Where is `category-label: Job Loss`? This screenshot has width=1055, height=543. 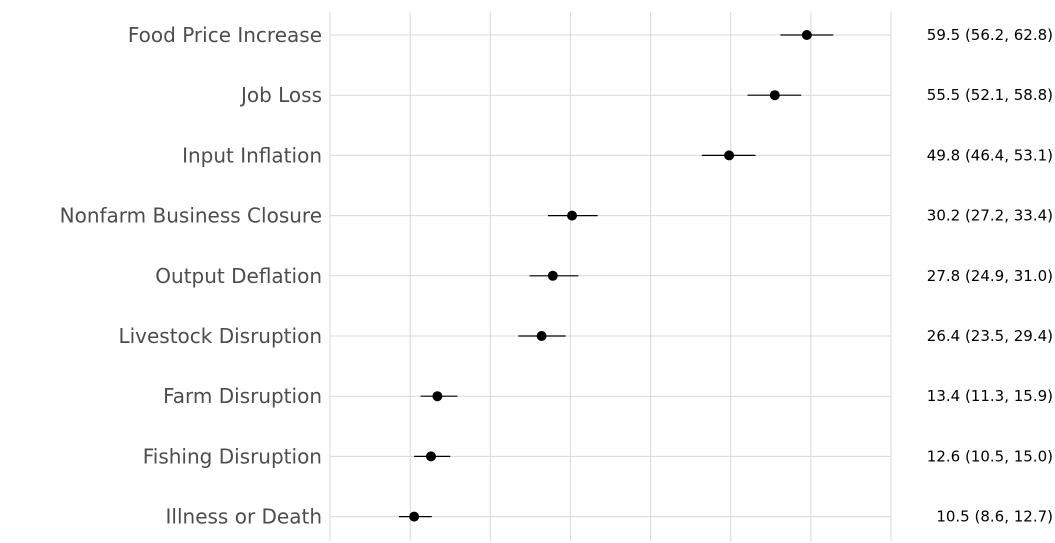
category-label: Job Loss is located at coordinates (280, 95).